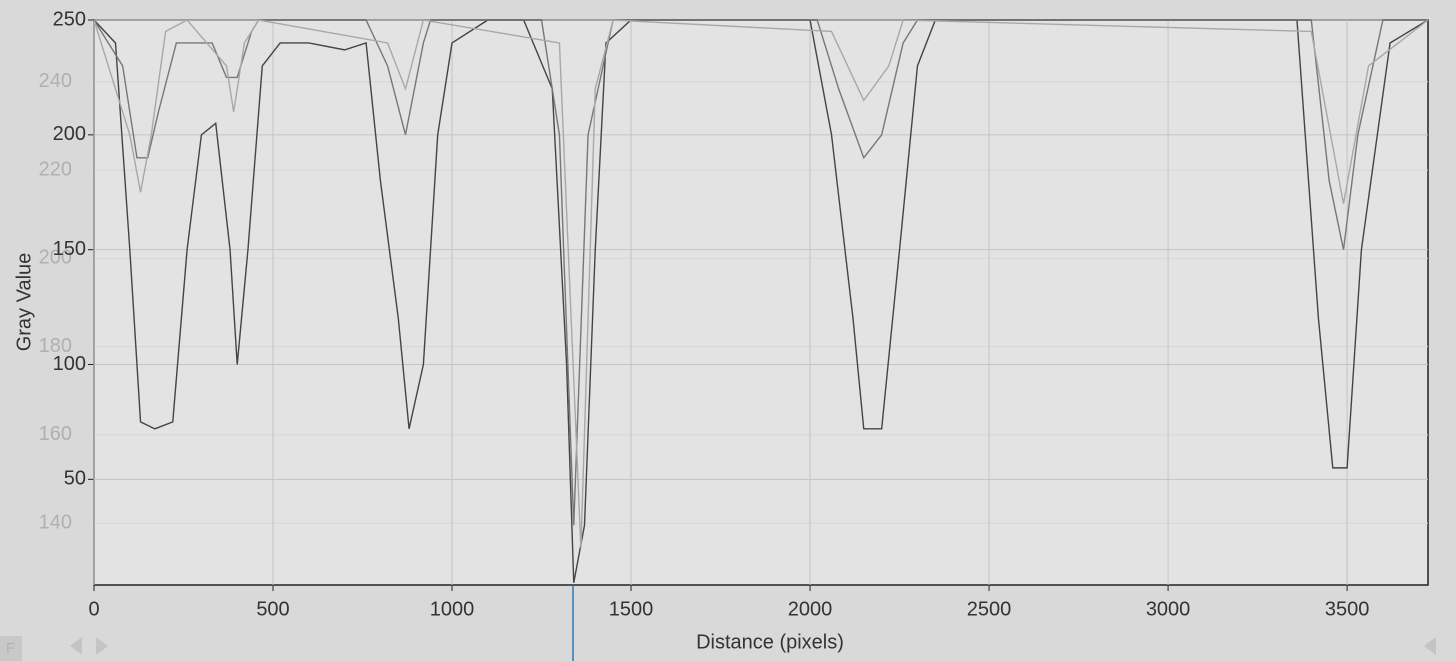  I want to click on f-button, so click(11, 648).